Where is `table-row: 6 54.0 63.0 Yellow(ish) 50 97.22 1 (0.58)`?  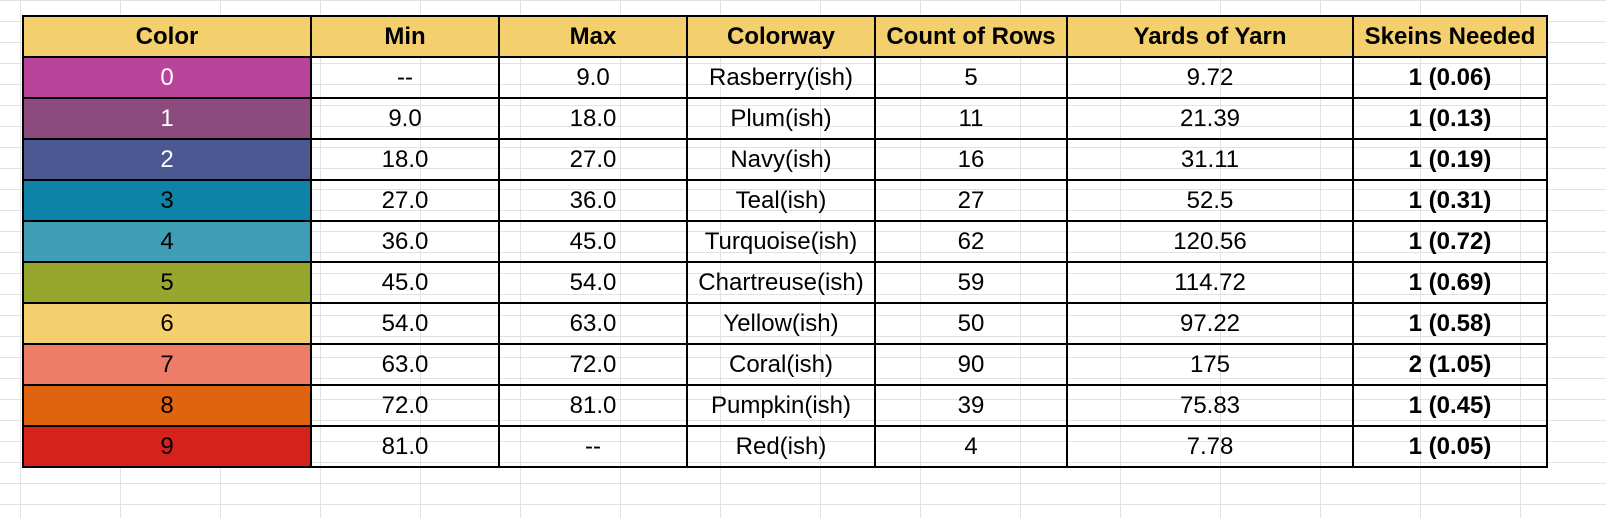 table-row: 6 54.0 63.0 Yellow(ish) 50 97.22 1 (0.58) is located at coordinates (785, 323).